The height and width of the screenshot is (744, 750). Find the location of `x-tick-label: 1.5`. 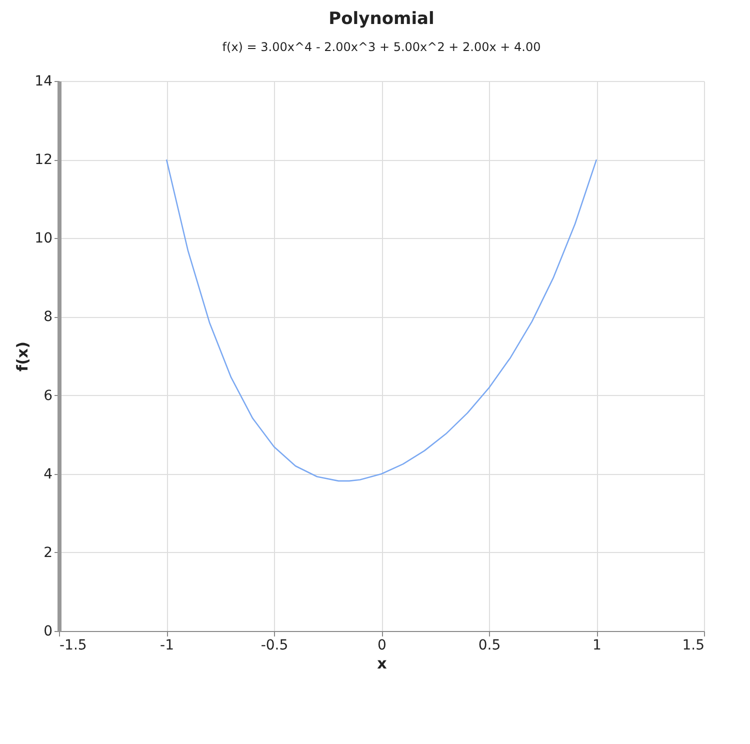

x-tick-label: 1.5 is located at coordinates (693, 646).